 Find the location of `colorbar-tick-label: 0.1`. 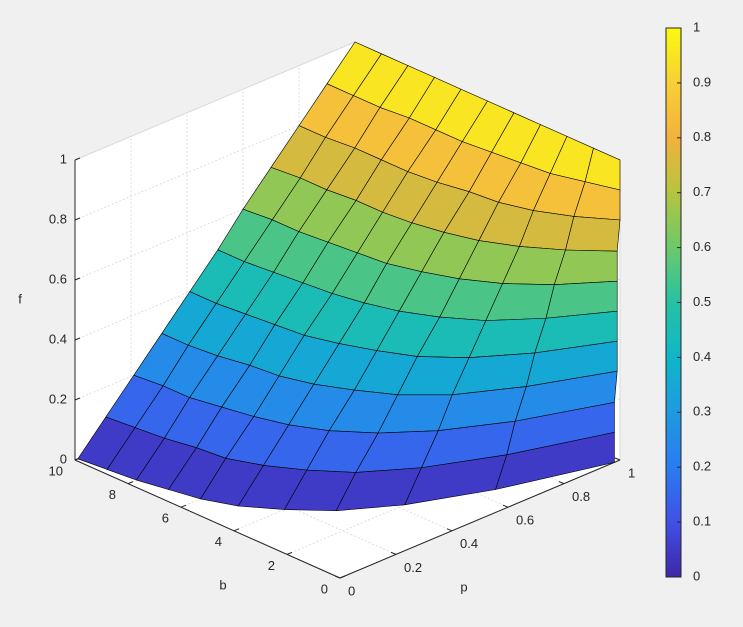

colorbar-tick-label: 0.1 is located at coordinates (702, 521).